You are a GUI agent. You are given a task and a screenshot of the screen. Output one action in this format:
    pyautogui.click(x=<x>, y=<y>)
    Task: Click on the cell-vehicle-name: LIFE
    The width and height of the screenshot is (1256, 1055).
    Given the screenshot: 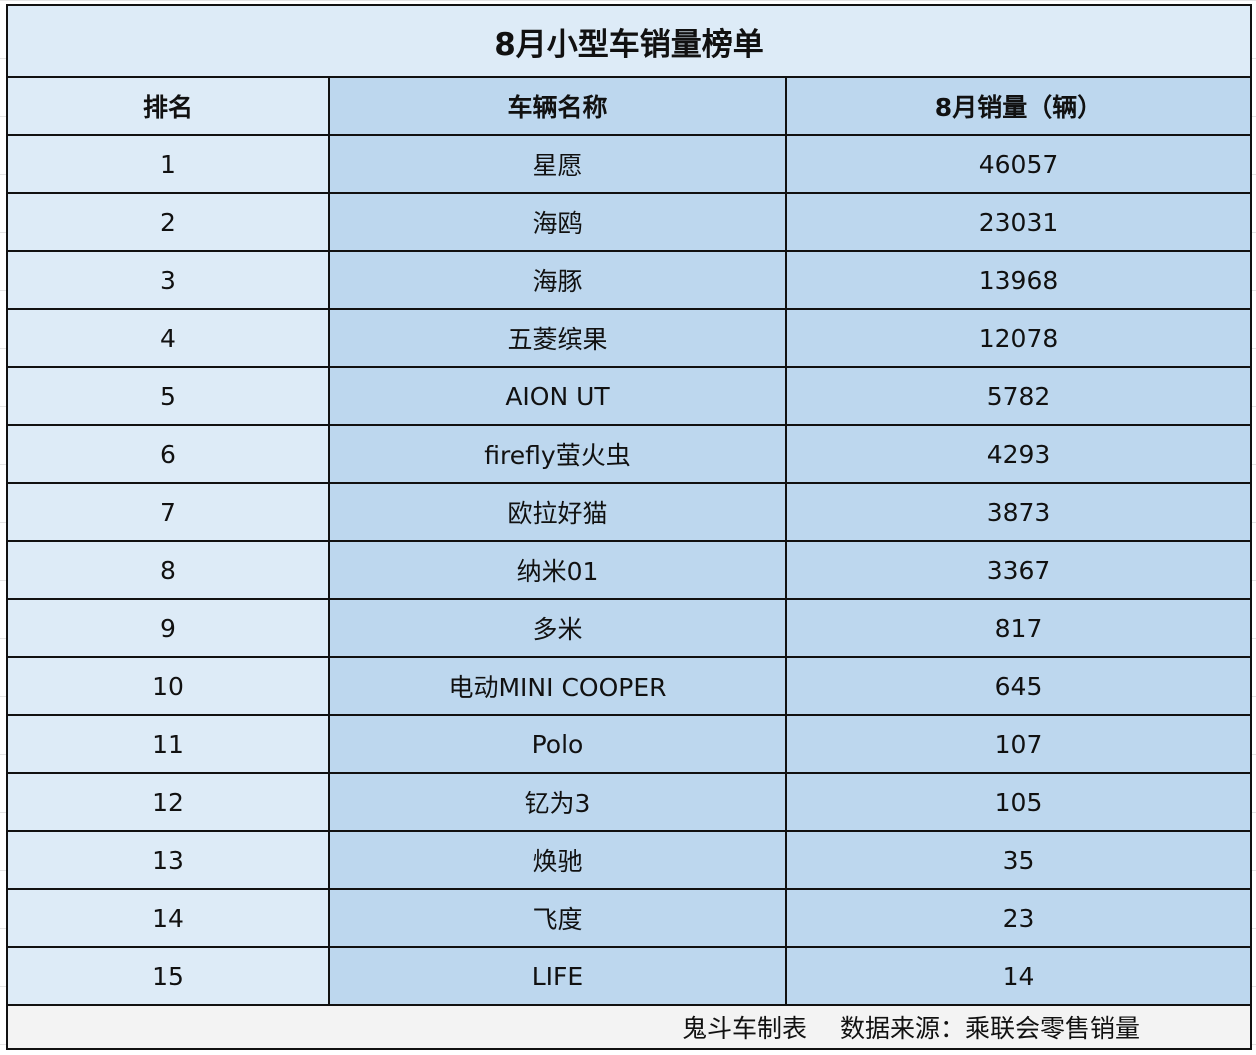 What is the action you would take?
    pyautogui.click(x=557, y=976)
    